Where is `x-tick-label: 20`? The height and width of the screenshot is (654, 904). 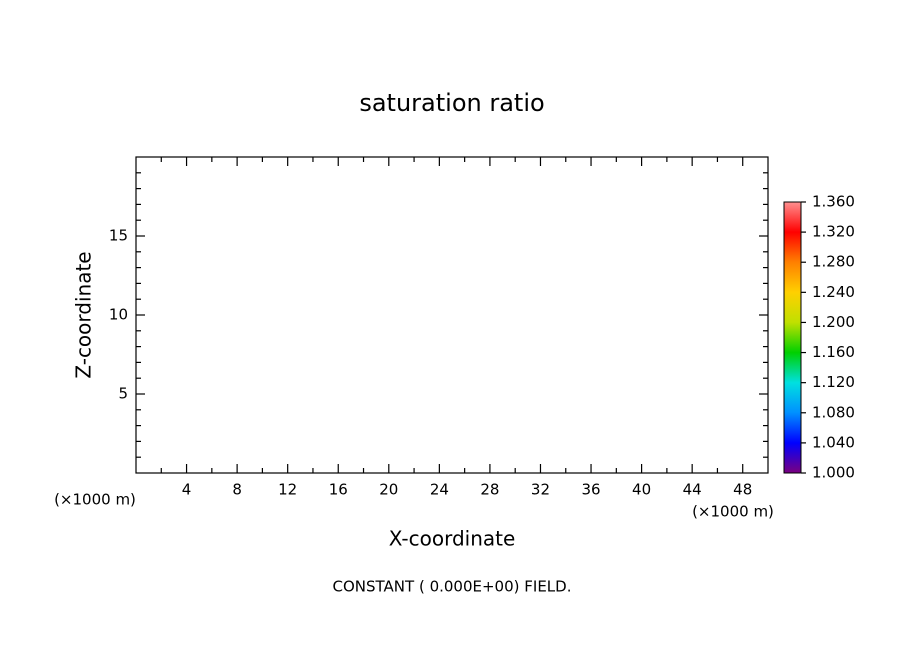
x-tick-label: 20 is located at coordinates (388, 490).